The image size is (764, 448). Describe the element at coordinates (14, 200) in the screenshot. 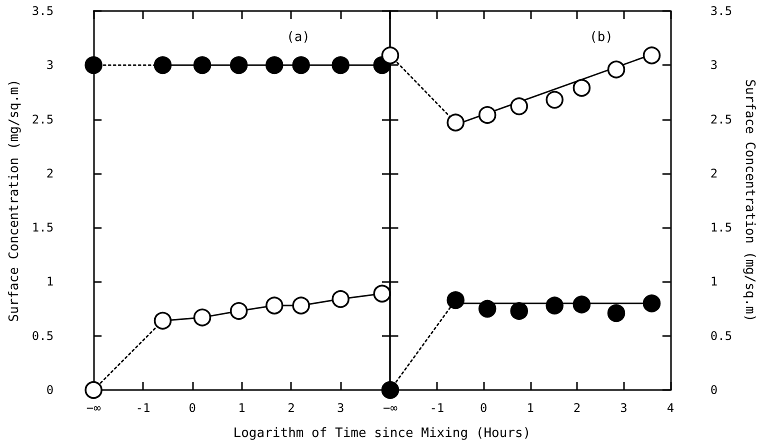

I see `y-axis-title: Surface Concentration (mg/sq.m)` at that location.